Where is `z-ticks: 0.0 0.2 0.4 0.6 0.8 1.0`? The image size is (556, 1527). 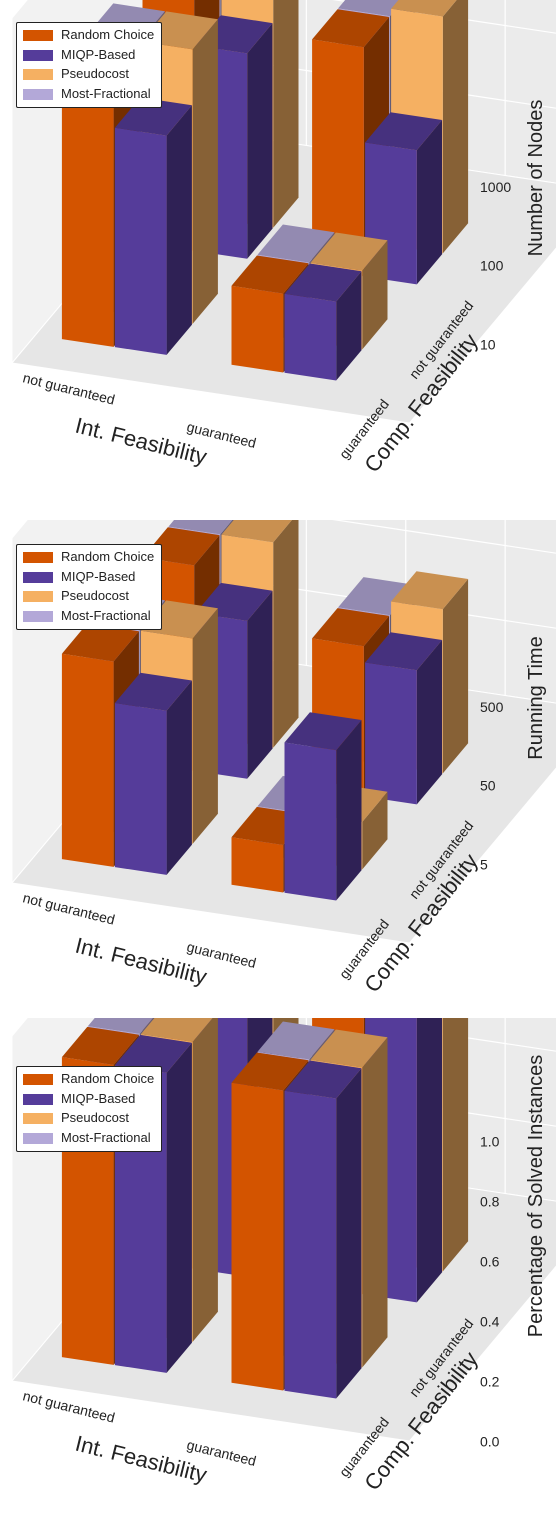 z-ticks: 0.0 0.2 0.4 0.6 0.8 1.0 is located at coordinates (490, 1292).